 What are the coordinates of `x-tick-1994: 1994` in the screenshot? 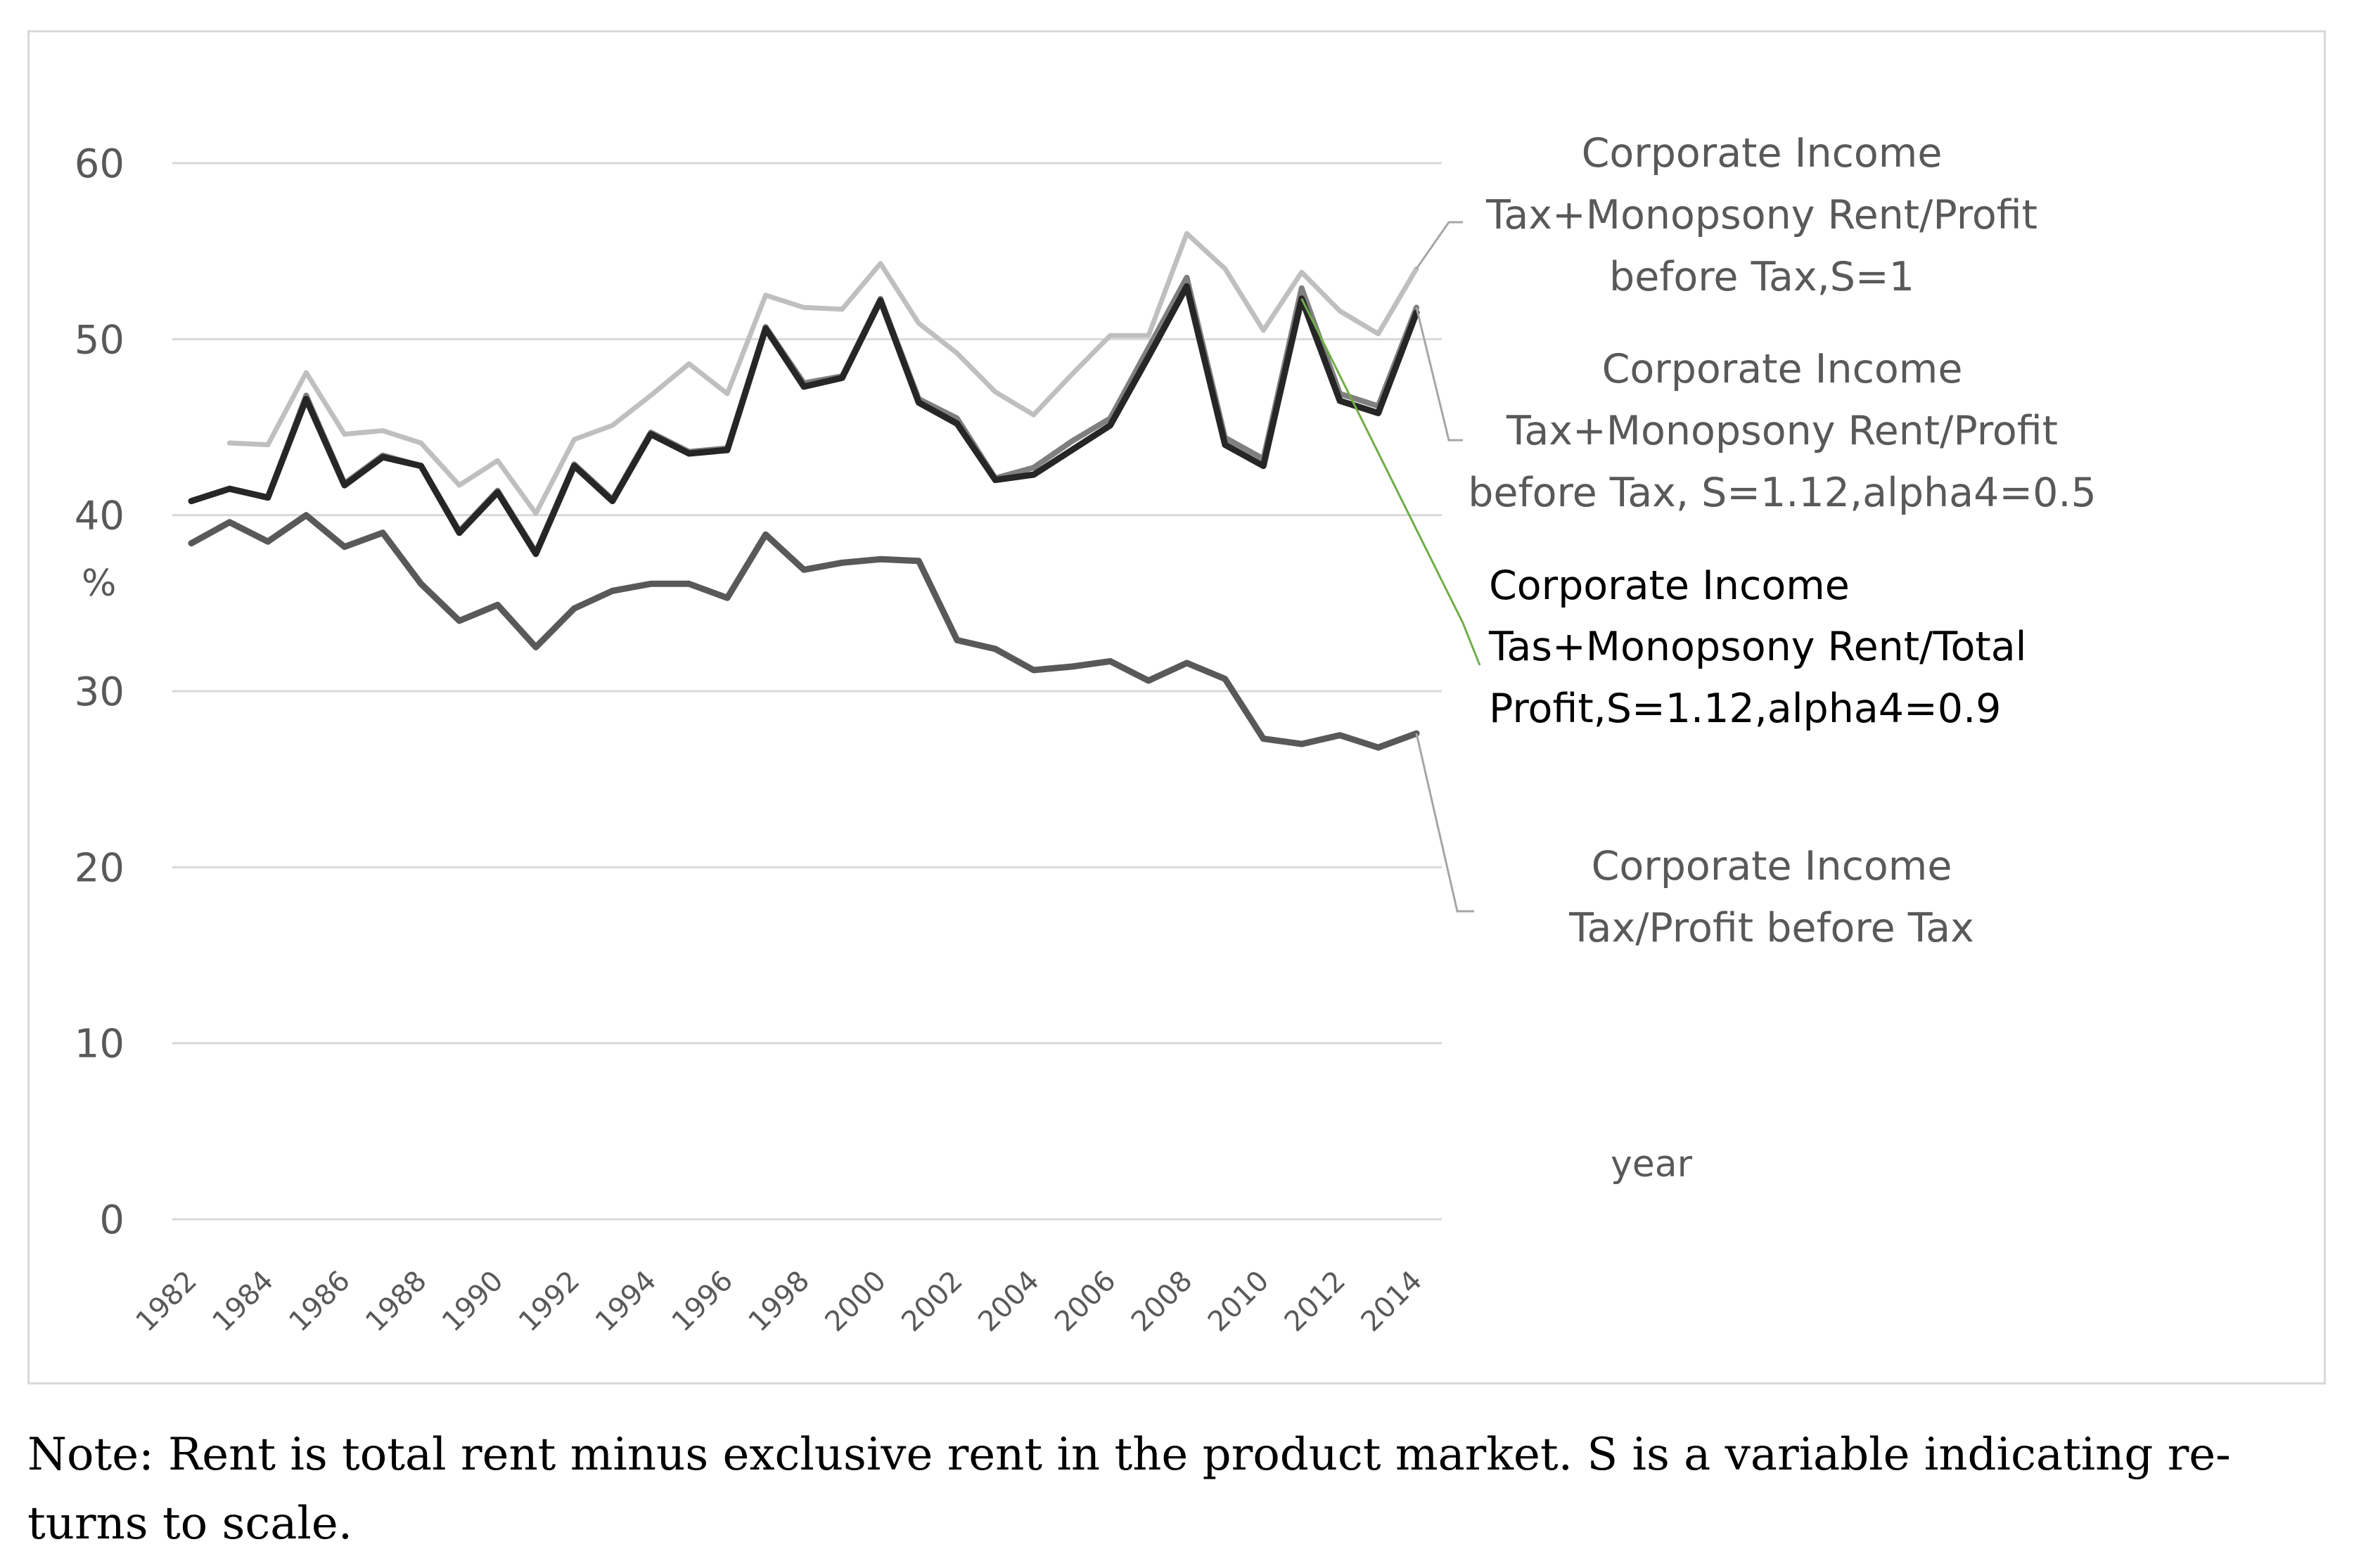 It's located at (626, 1302).